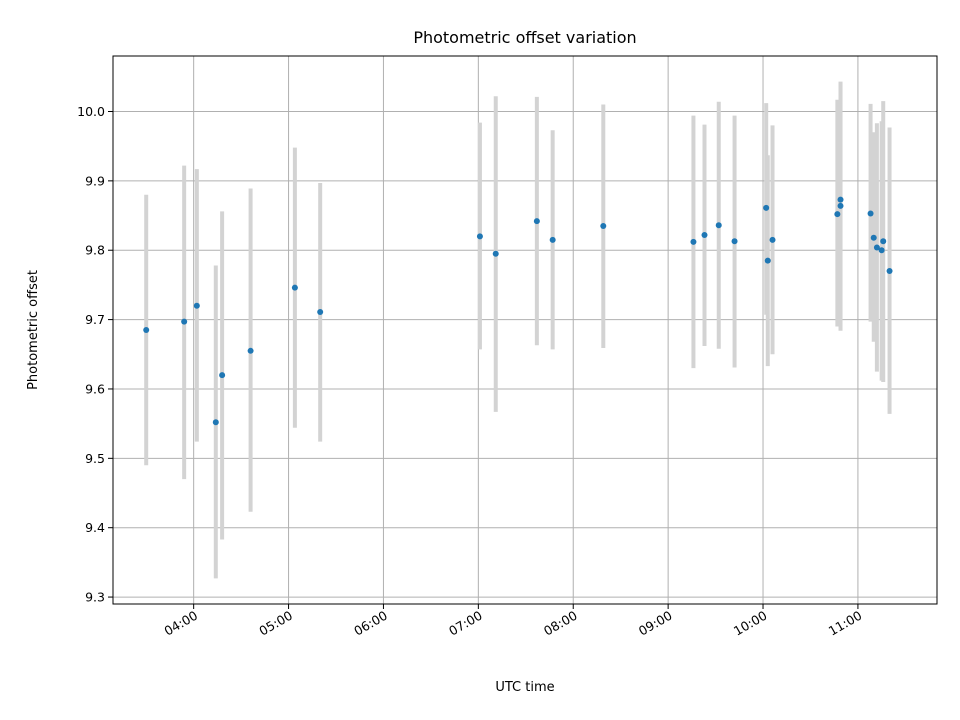 This screenshot has width=960, height=720. What do you see at coordinates (95, 458) in the screenshot?
I see `y-tick-label: 9.5` at bounding box center [95, 458].